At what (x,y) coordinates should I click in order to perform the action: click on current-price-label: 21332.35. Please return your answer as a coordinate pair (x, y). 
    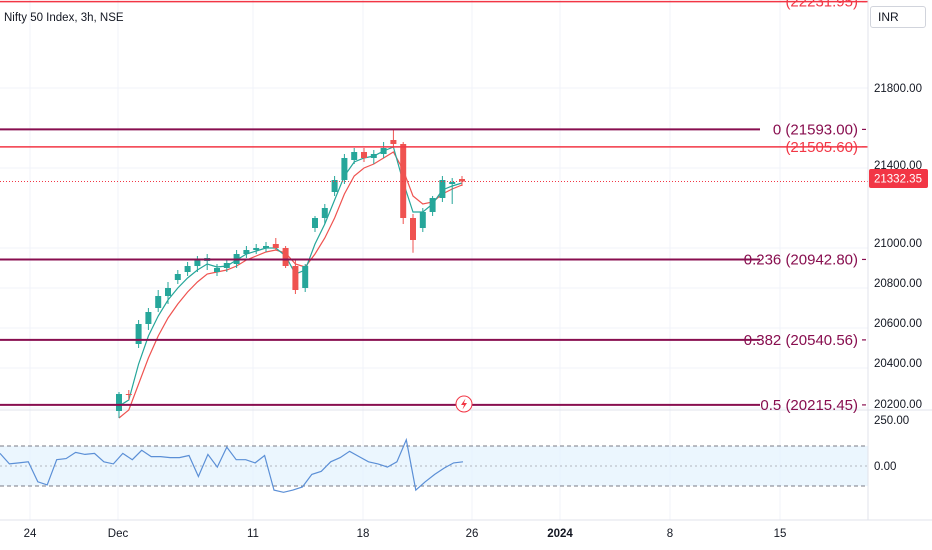
    Looking at the image, I should click on (898, 180).